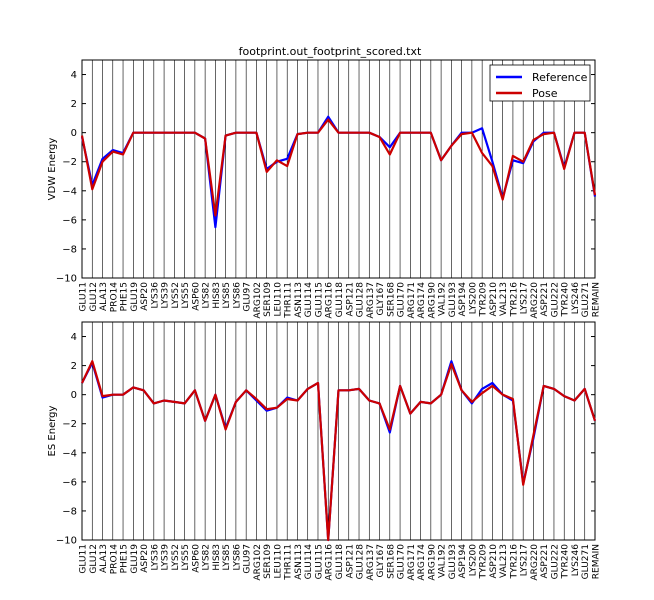 Image resolution: width=654 pixels, height=600 pixels. I want to click on x-tick-label: GLU12, so click(94, 559).